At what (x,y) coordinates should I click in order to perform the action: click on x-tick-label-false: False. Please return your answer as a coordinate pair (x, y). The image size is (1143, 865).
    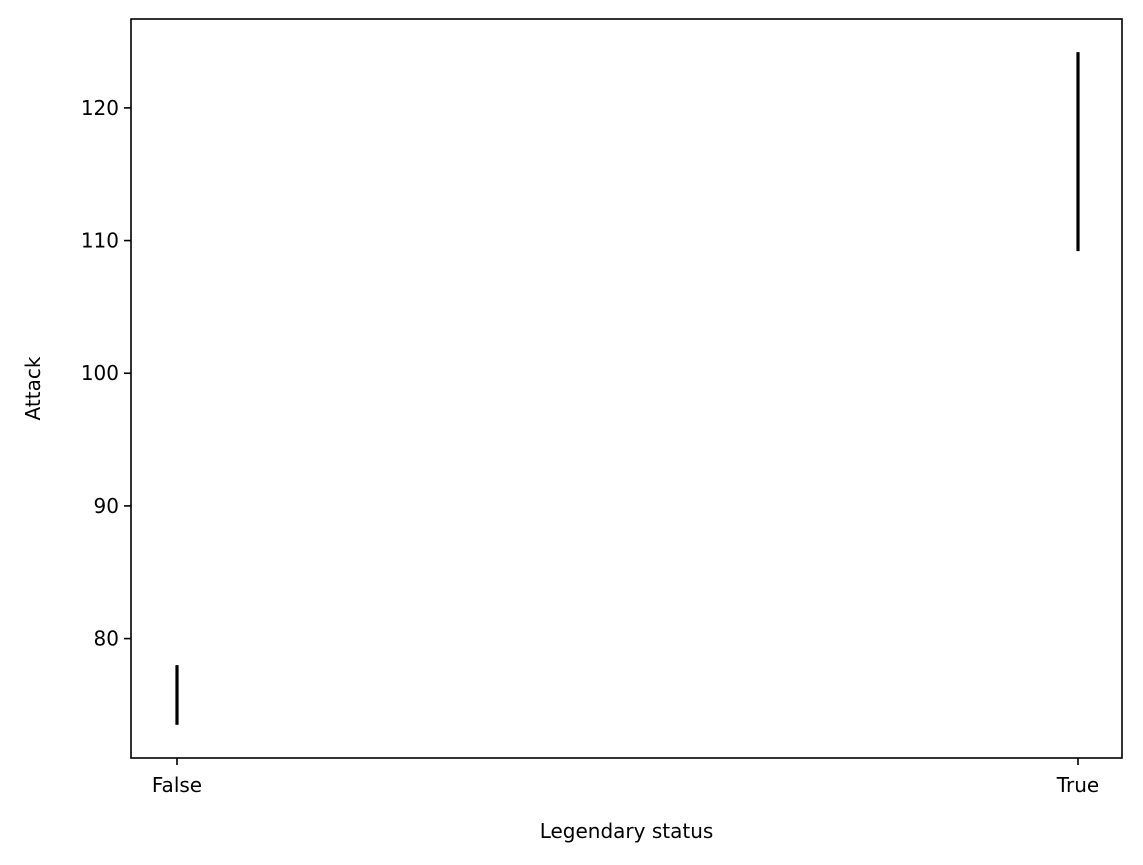
    Looking at the image, I should click on (177, 785).